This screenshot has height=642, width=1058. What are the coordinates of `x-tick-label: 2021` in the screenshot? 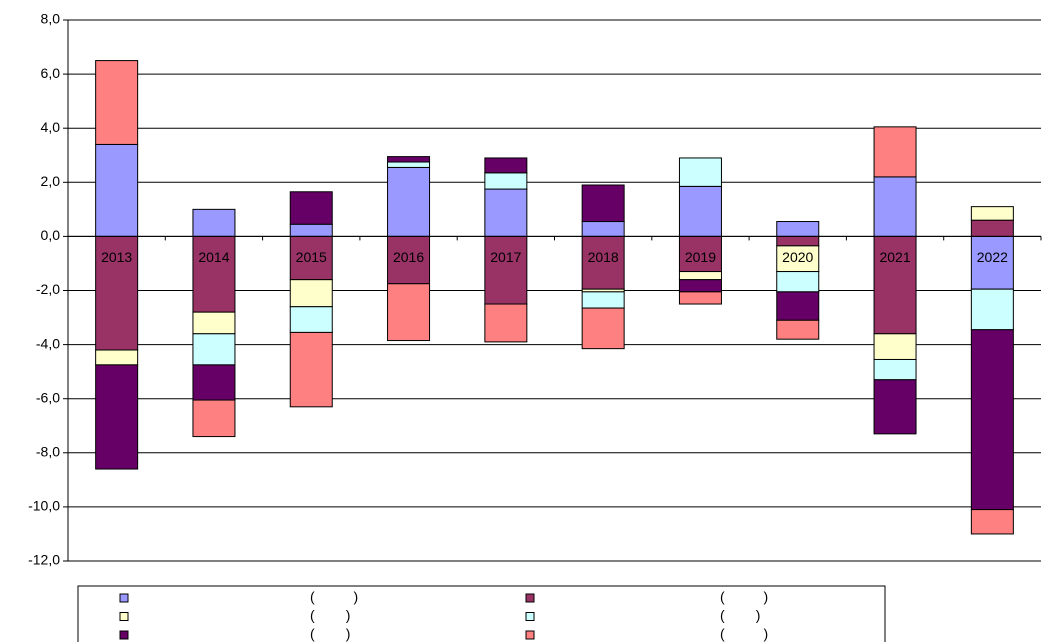 It's located at (894, 257).